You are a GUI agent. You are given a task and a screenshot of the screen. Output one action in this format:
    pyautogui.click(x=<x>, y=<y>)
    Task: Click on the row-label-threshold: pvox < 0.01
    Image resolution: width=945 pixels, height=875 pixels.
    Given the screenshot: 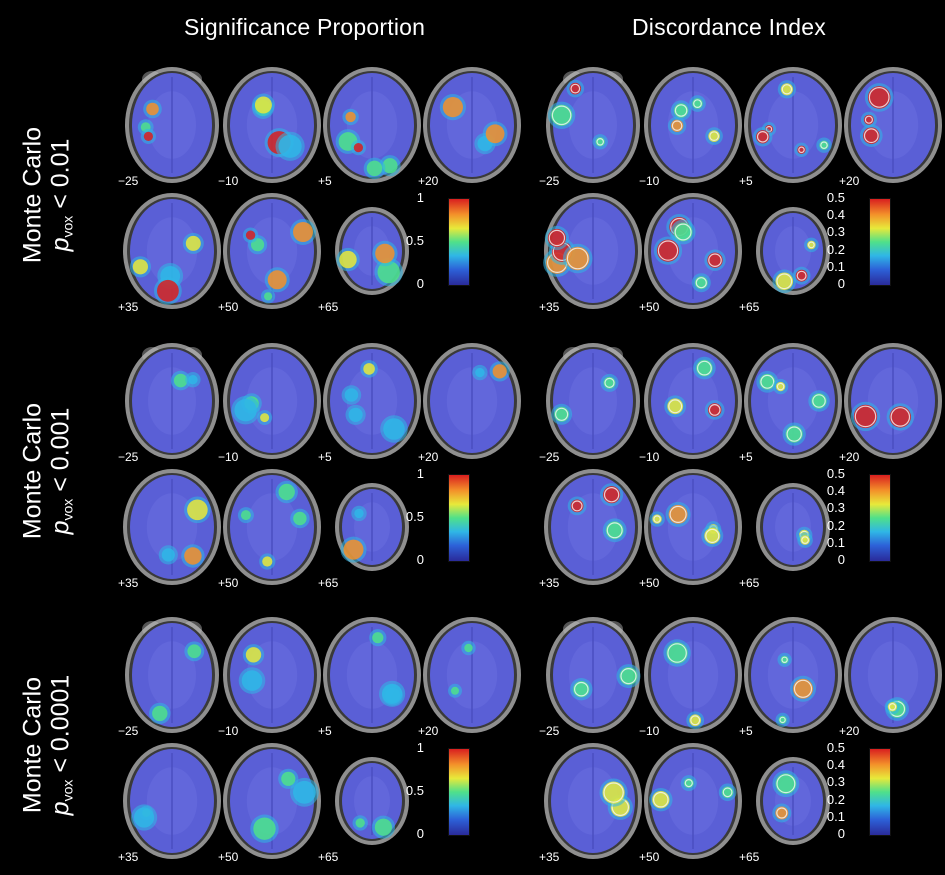 What is the action you would take?
    pyautogui.click(x=61, y=195)
    